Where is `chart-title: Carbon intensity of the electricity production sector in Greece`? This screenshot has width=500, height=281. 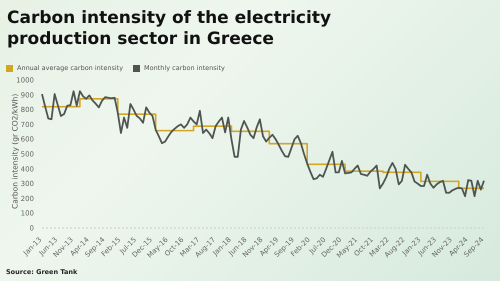
chart-title: Carbon intensity of the electricity production sector in Greece is located at coordinates (169, 29).